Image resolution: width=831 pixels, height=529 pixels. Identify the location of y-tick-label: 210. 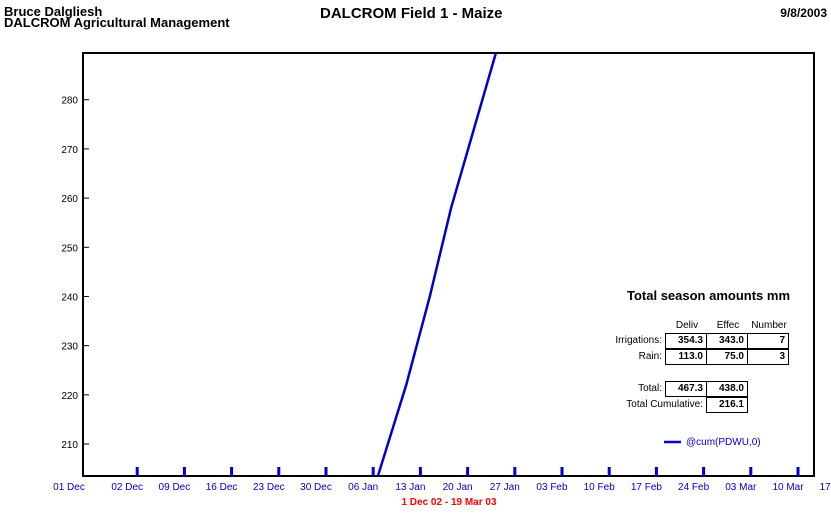
(69, 445).